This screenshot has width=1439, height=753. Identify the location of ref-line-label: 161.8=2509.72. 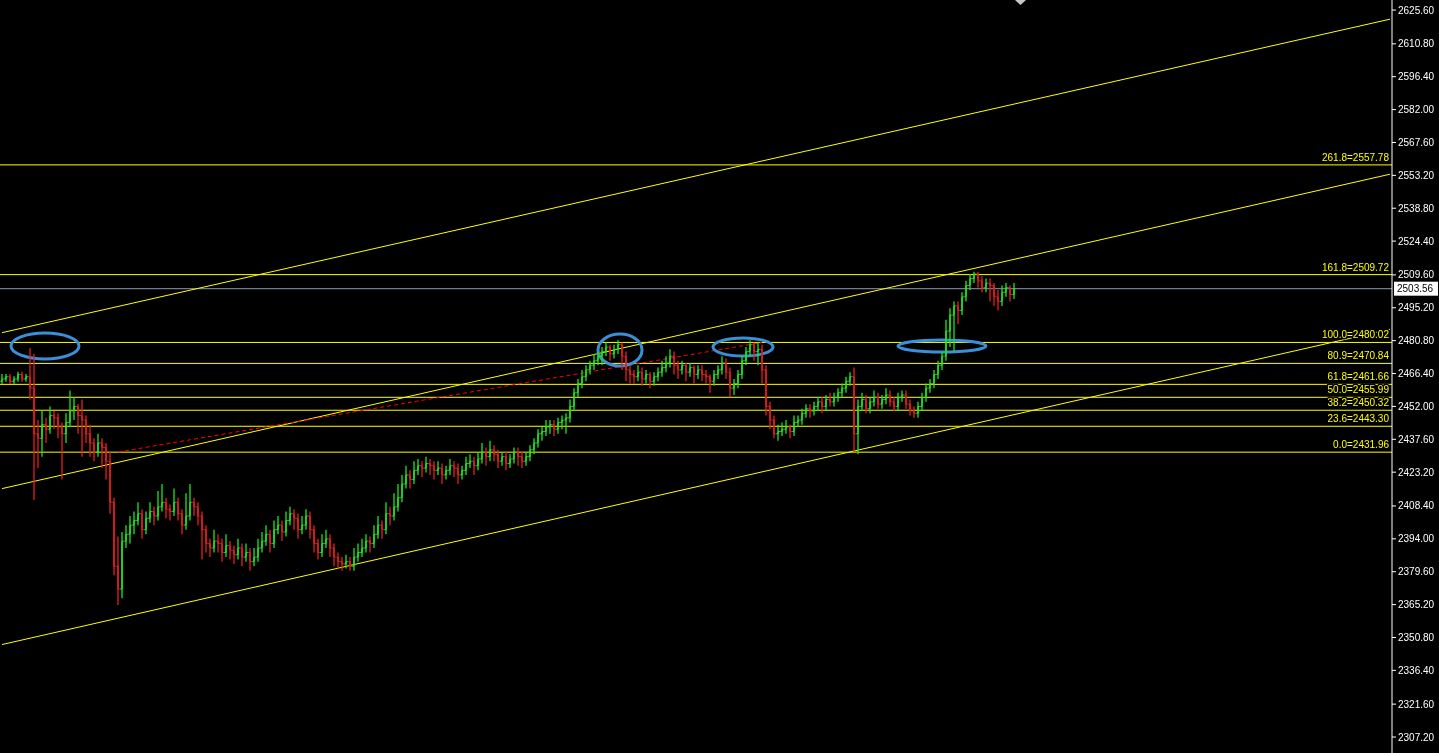
(1355, 267).